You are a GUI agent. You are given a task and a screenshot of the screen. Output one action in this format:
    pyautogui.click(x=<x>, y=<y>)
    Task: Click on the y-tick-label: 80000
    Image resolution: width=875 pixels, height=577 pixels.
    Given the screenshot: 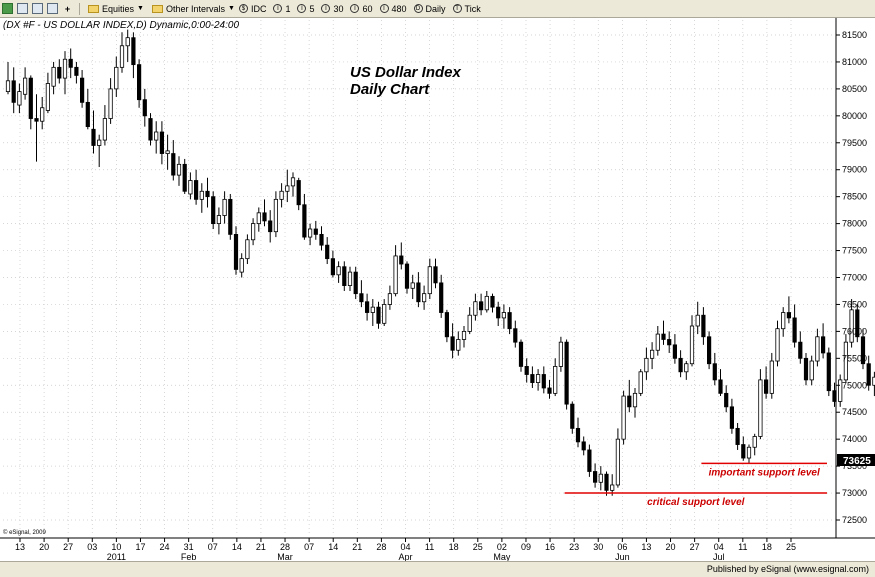 What is the action you would take?
    pyautogui.click(x=854, y=116)
    